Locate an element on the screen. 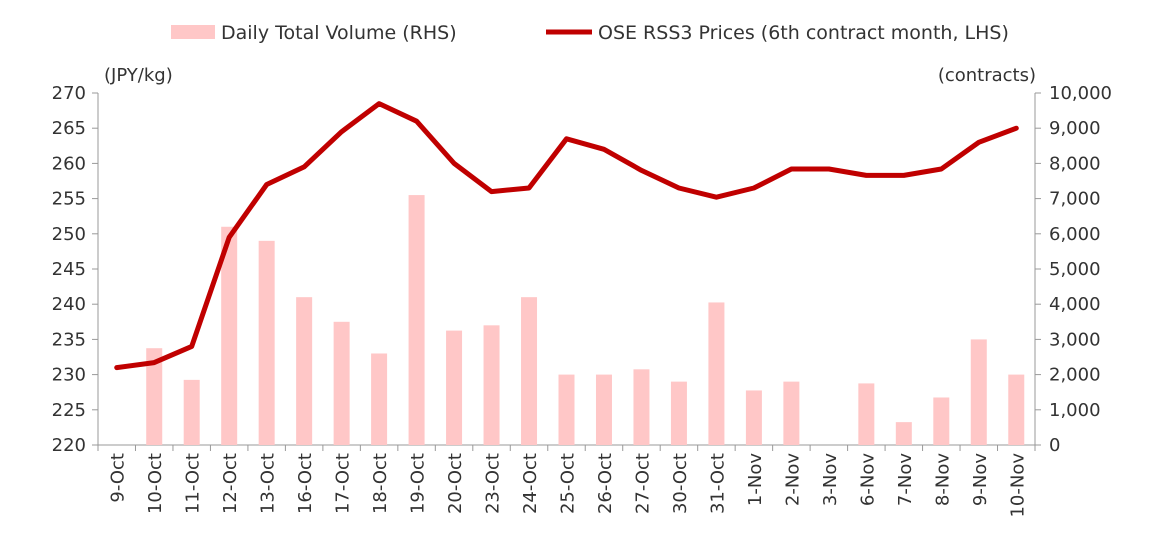 Image resolution: width=1161 pixels, height=548 pixels. x-tick-label: 25-Oct is located at coordinates (568, 483).